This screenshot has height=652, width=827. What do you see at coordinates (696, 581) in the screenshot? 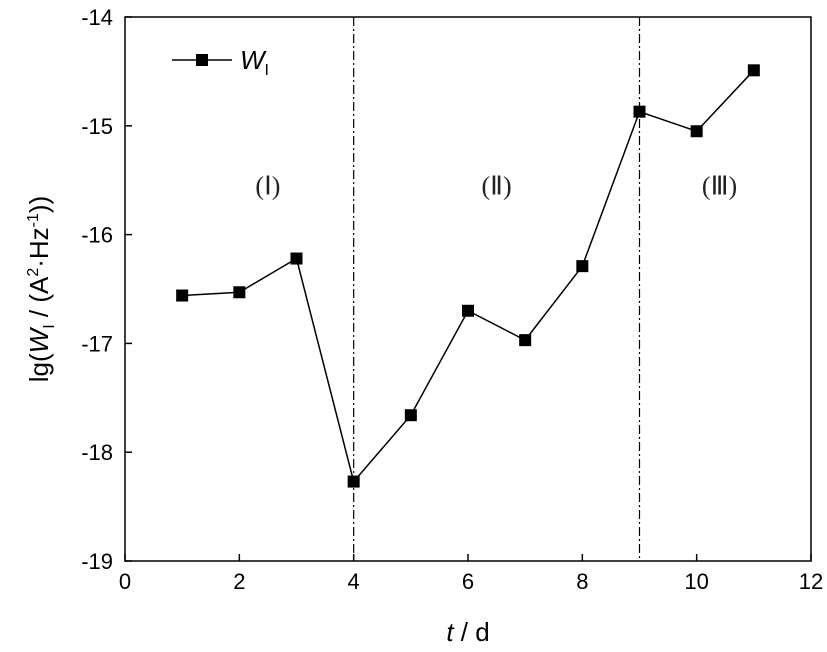
I see `x-tick-label: 10` at bounding box center [696, 581].